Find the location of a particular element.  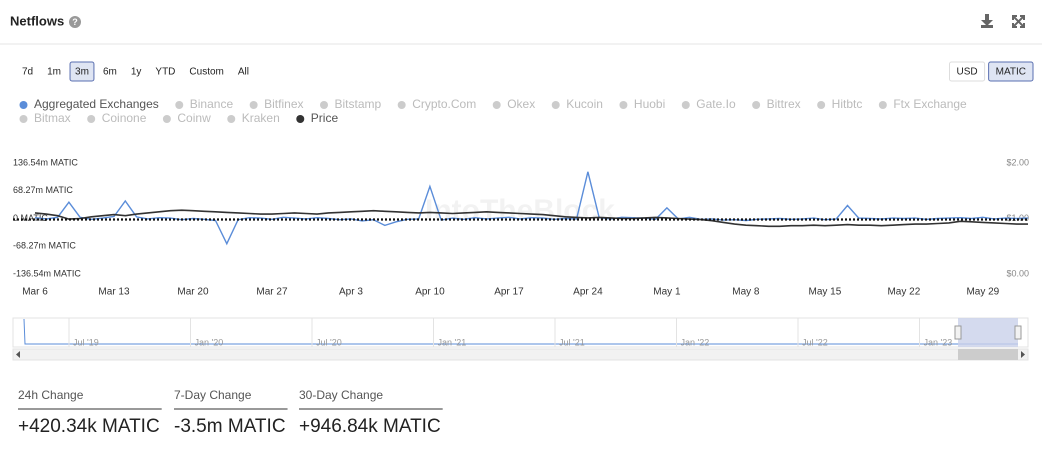

navigator-selection is located at coordinates (988, 332).